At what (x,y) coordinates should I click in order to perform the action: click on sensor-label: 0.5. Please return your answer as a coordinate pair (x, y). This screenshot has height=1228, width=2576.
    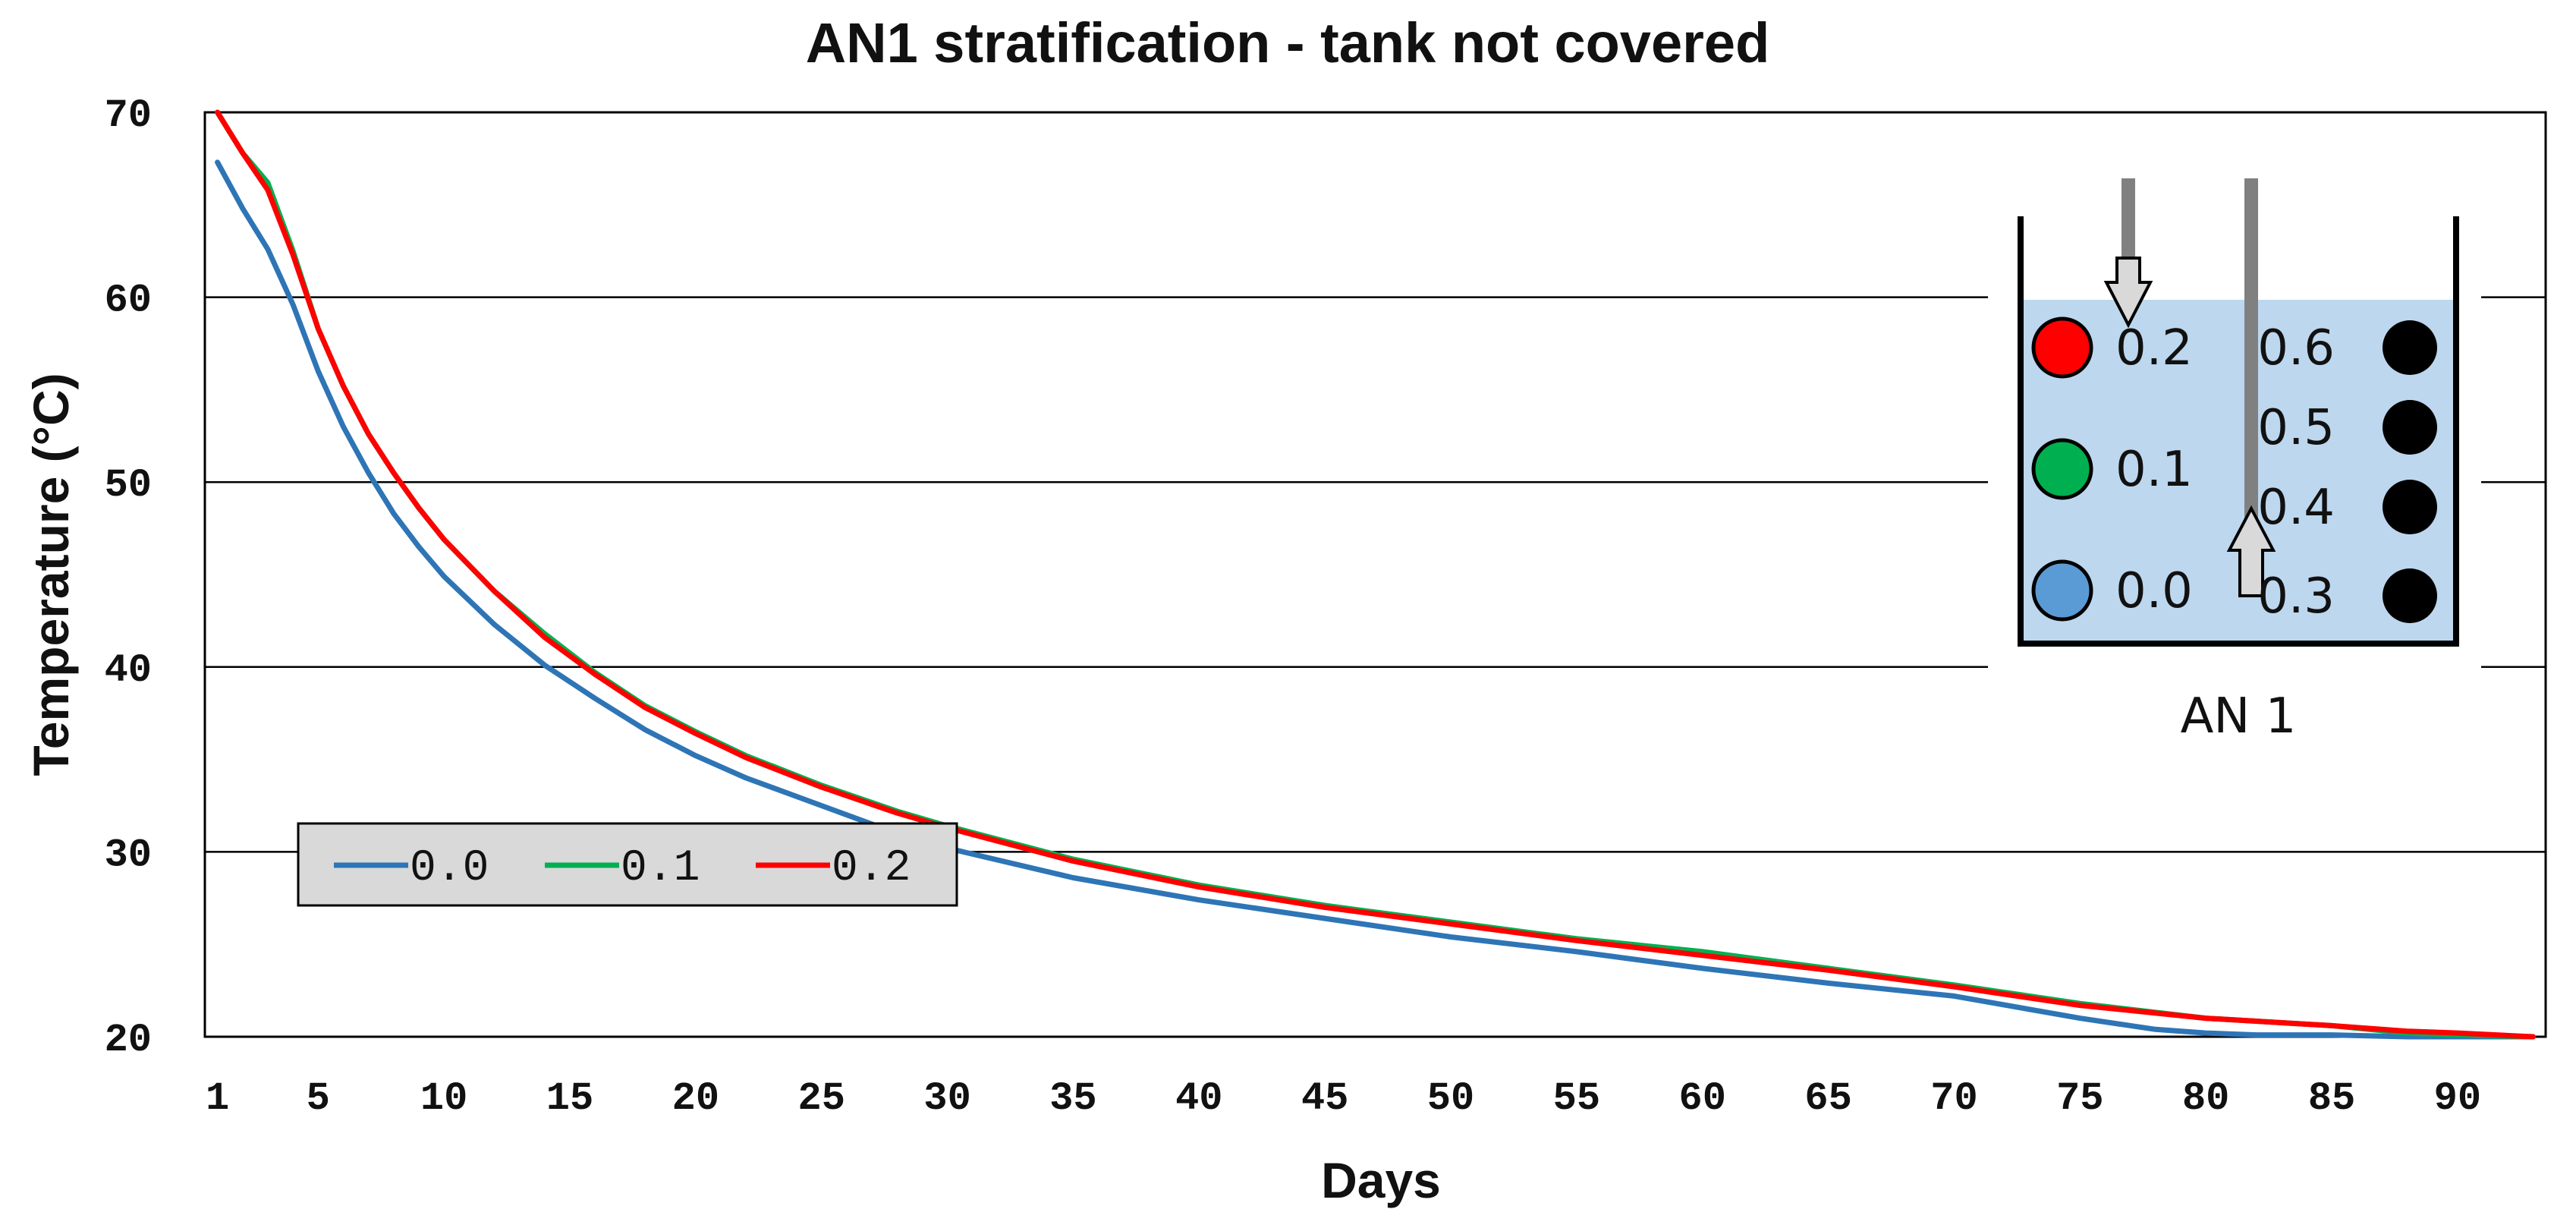
    Looking at the image, I should click on (2296, 428).